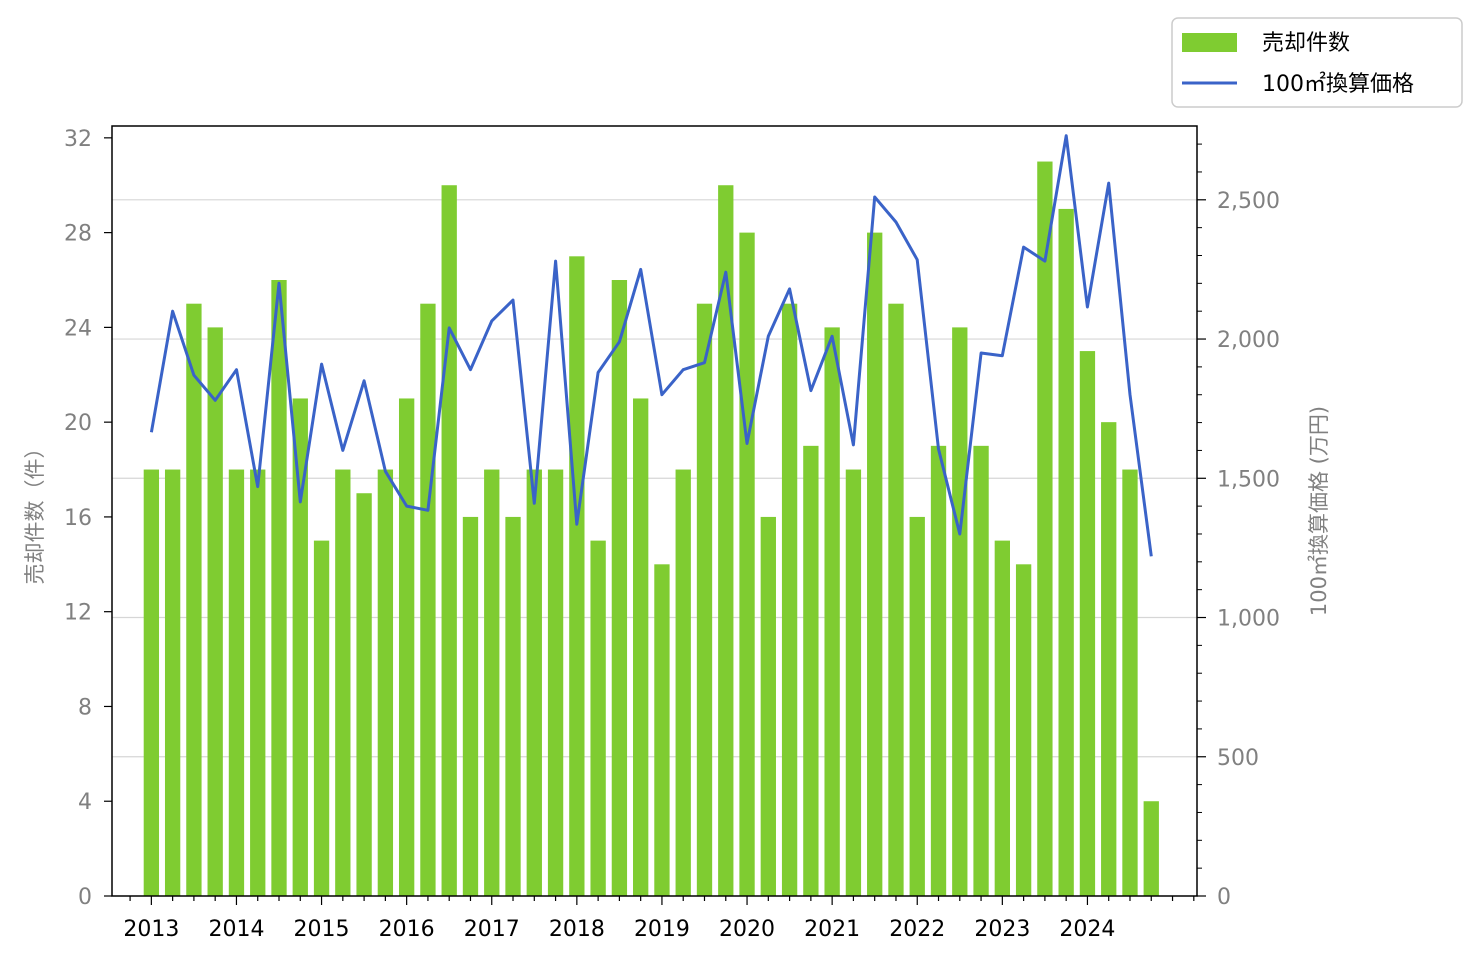 The width and height of the screenshot is (1482, 961). I want to click on x-tick-label: 2016, so click(407, 929).